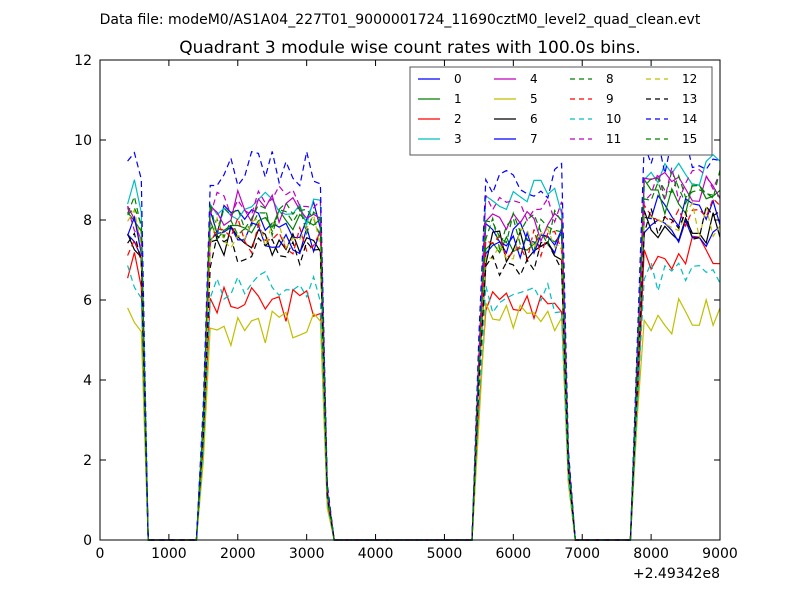  Describe the element at coordinates (534, 99) in the screenshot. I see `legend-label-5: 5` at that location.